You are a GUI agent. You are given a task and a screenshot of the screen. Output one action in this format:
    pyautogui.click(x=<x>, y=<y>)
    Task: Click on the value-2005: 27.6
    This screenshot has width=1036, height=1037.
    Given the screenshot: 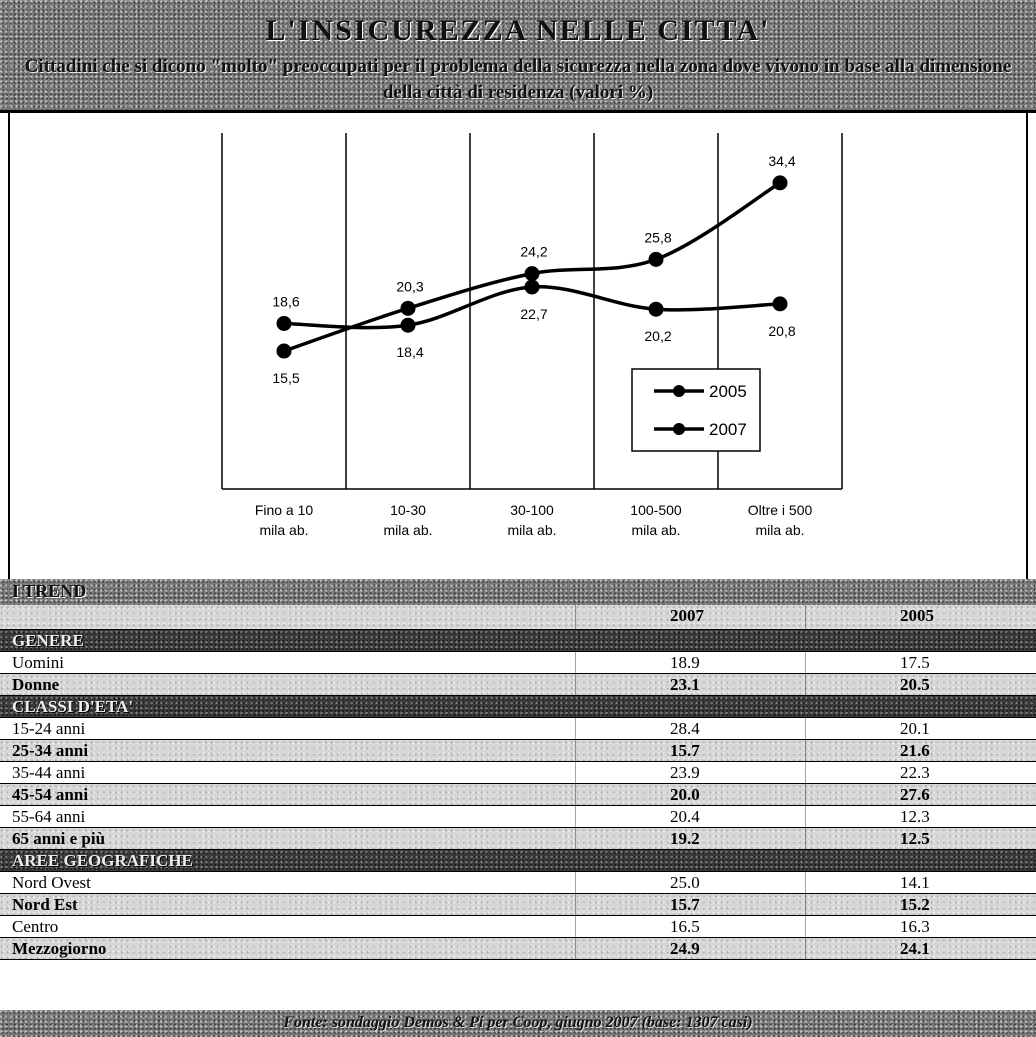 What is the action you would take?
    pyautogui.click(x=915, y=795)
    